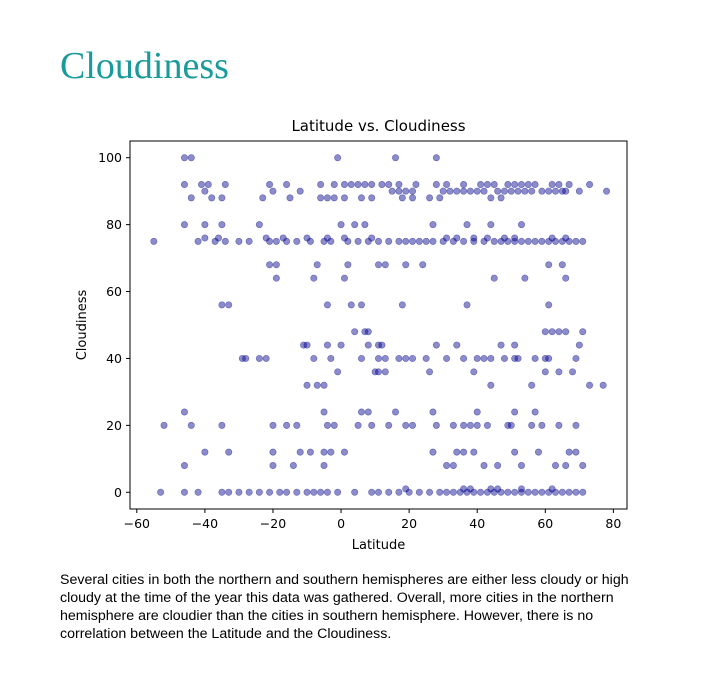  What do you see at coordinates (114, 224) in the screenshot?
I see `y-tick-label: 80` at bounding box center [114, 224].